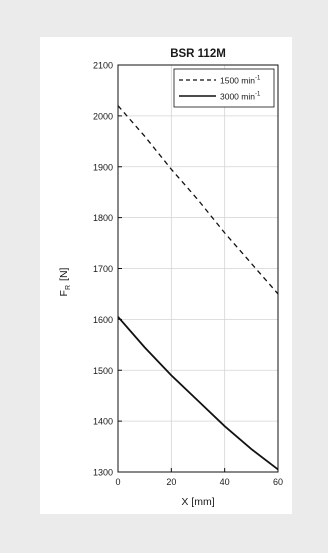  I want to click on legend: 1500 min-1 3000 min-1, so click(224, 88).